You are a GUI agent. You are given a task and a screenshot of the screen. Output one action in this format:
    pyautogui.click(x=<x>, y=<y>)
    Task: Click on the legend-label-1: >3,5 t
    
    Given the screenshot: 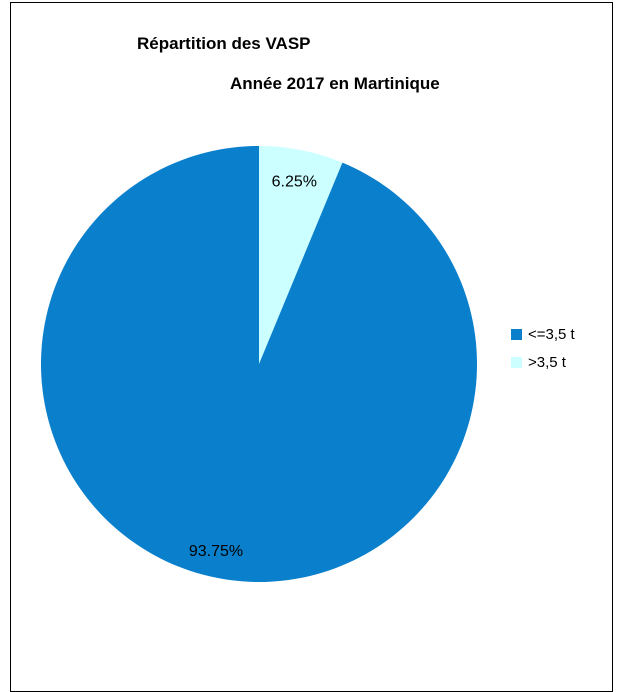 What is the action you would take?
    pyautogui.click(x=547, y=362)
    